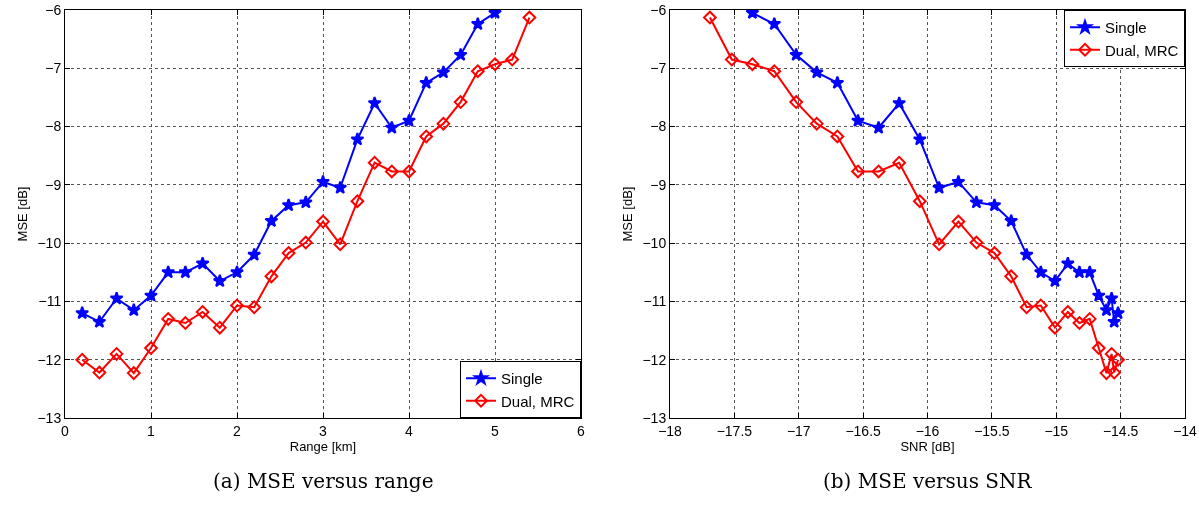 The height and width of the screenshot is (527, 1199). What do you see at coordinates (1185, 430) in the screenshot?
I see `x-tick-label: −14` at bounding box center [1185, 430].